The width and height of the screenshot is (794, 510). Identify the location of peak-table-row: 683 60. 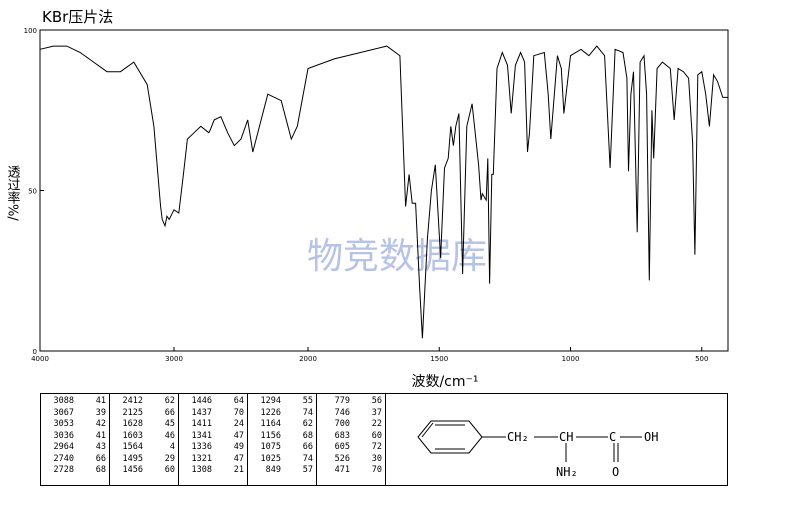
(351, 437).